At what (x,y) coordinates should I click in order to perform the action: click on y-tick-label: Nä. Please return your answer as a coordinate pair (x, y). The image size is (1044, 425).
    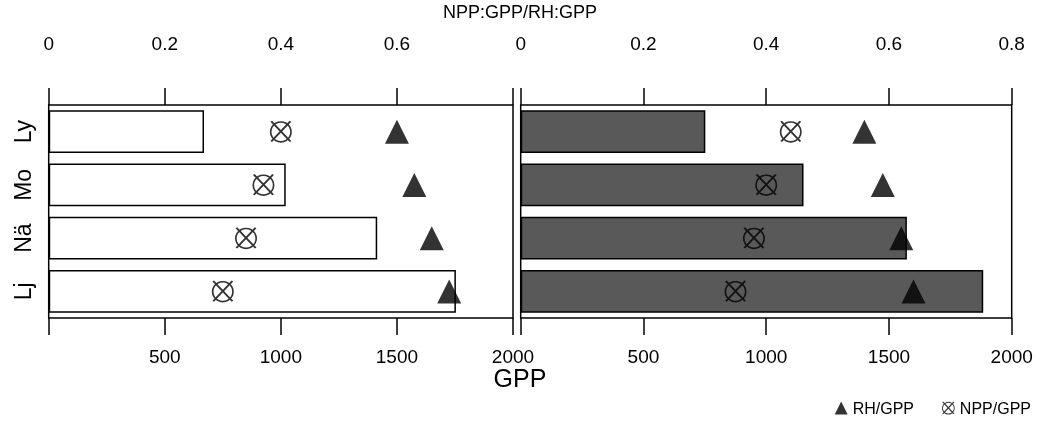
    Looking at the image, I should click on (23, 238).